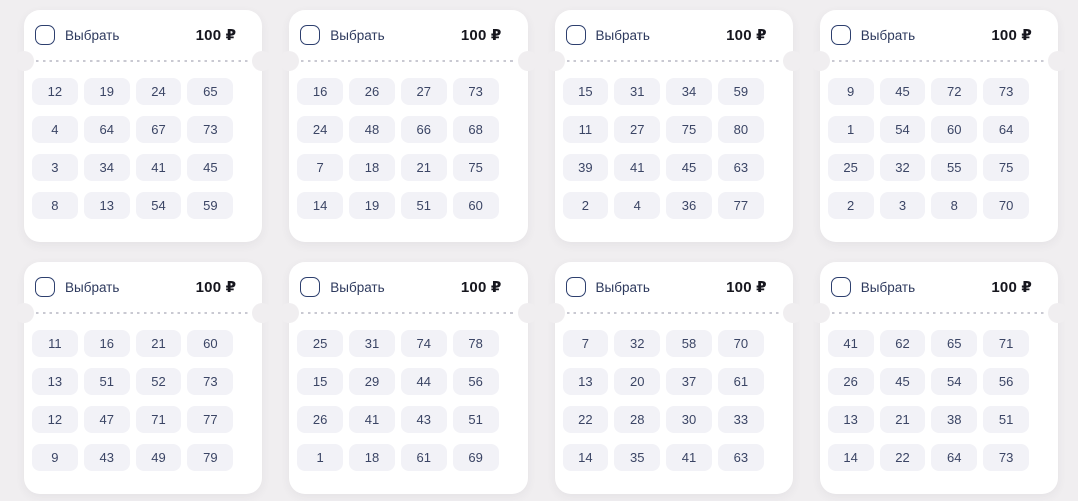 The image size is (1078, 501). I want to click on ticket-number: 74, so click(423, 343).